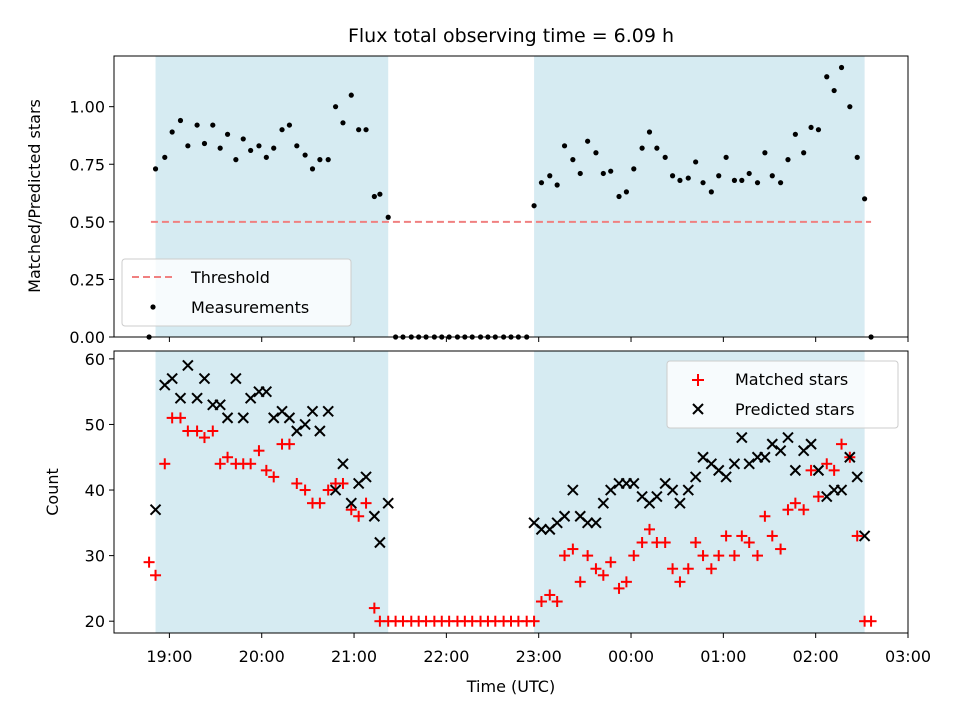 Image resolution: width=960 pixels, height=720 pixels. What do you see at coordinates (34, 196) in the screenshot?
I see `top-y-axis-title: Matched/Predicted stars` at bounding box center [34, 196].